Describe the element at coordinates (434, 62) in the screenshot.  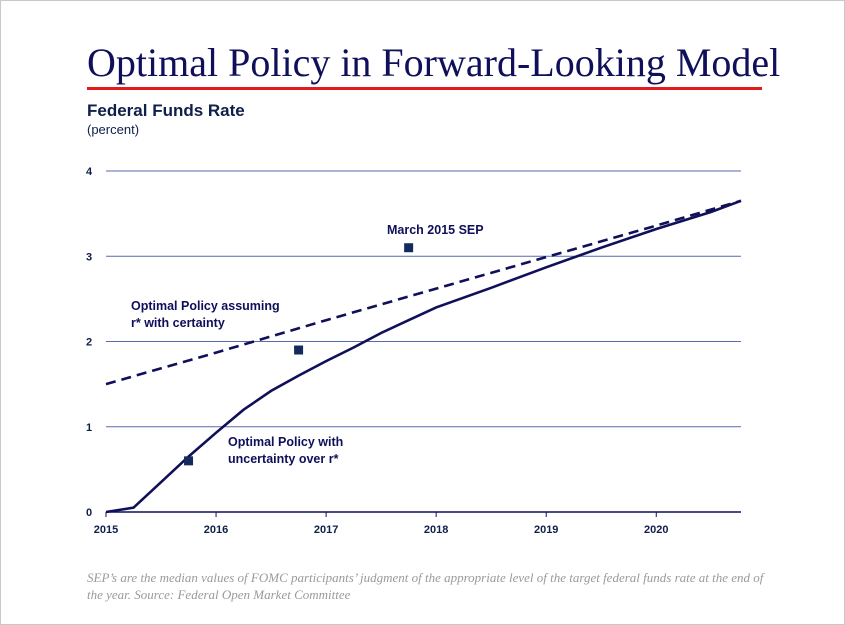
I see `slide-title: Optimal Policy in Forward-Looking Model` at that location.